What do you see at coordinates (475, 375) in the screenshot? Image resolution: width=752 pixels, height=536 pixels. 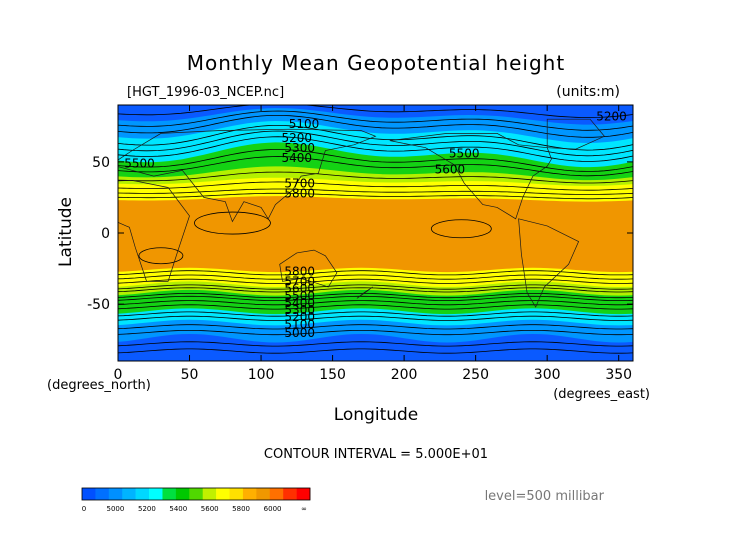 I see `x-tick-label-5: 250` at bounding box center [475, 375].